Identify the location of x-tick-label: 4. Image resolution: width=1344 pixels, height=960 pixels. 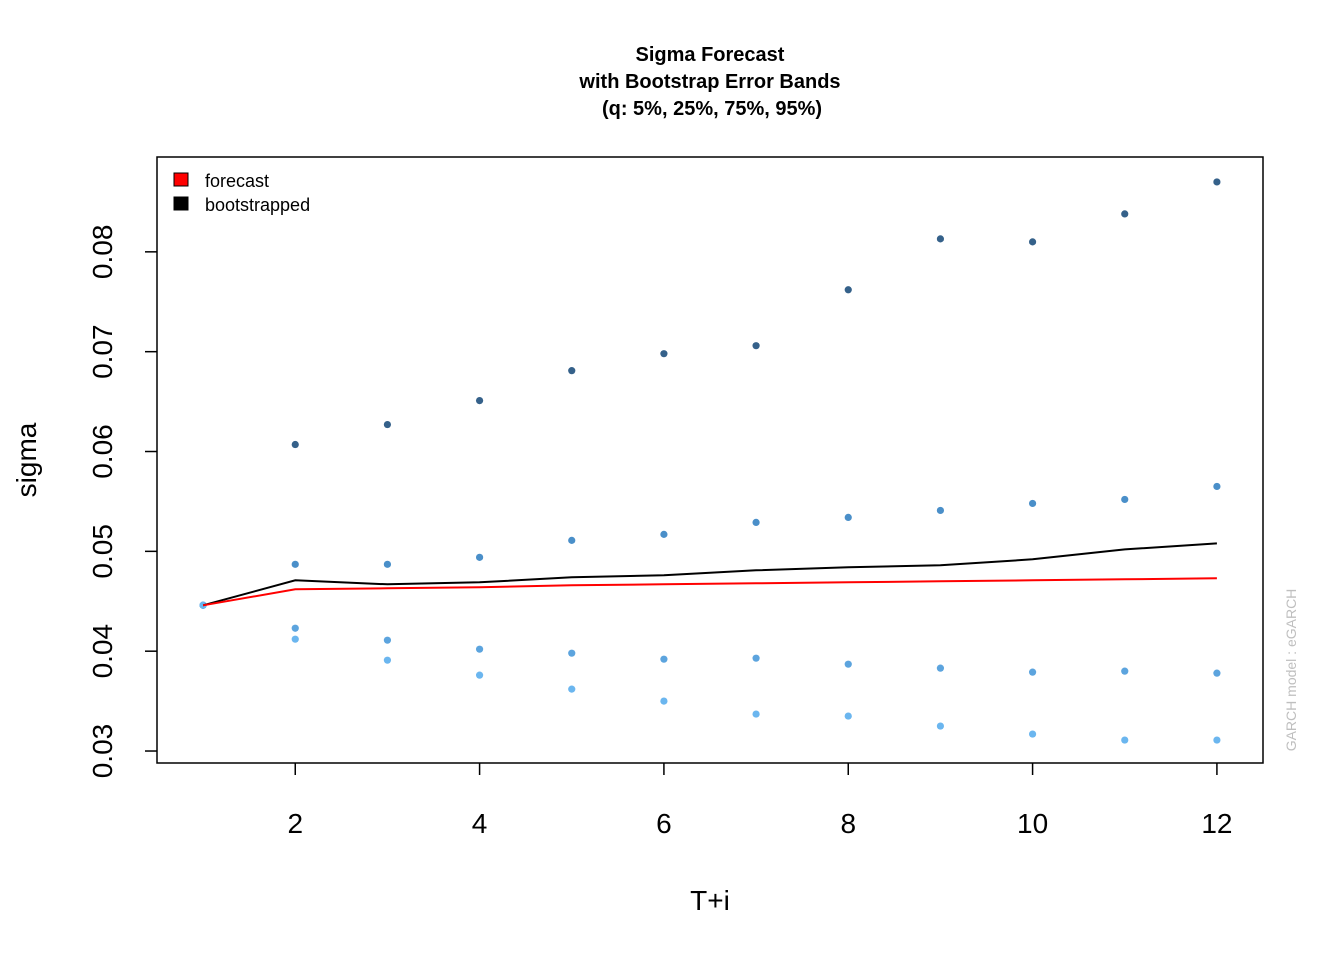
(480, 823).